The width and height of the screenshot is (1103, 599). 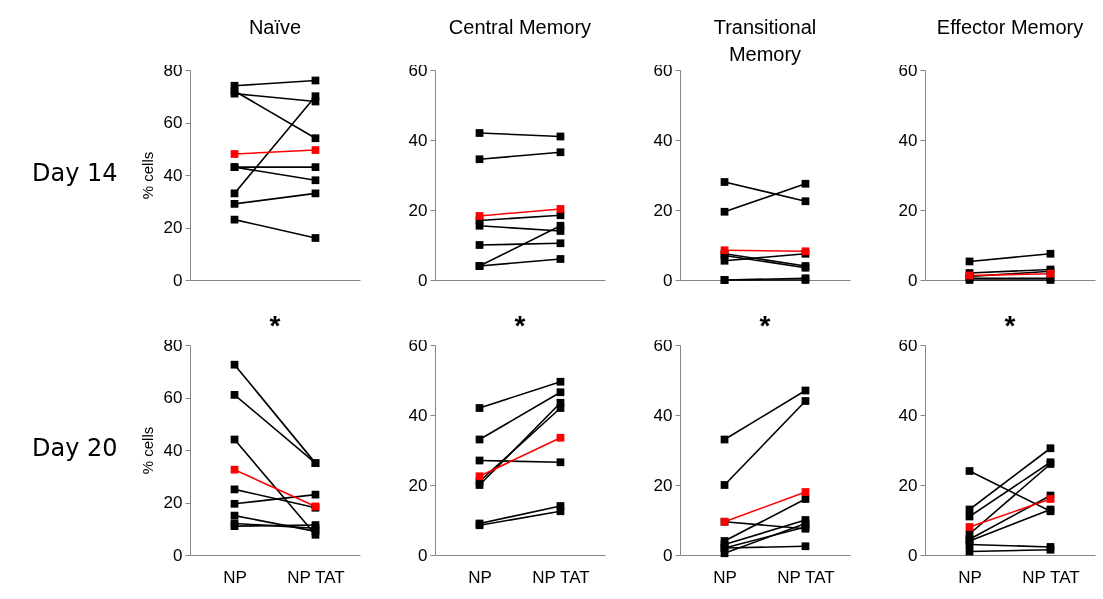 I want to click on chart-title: Naïve, so click(x=275, y=27).